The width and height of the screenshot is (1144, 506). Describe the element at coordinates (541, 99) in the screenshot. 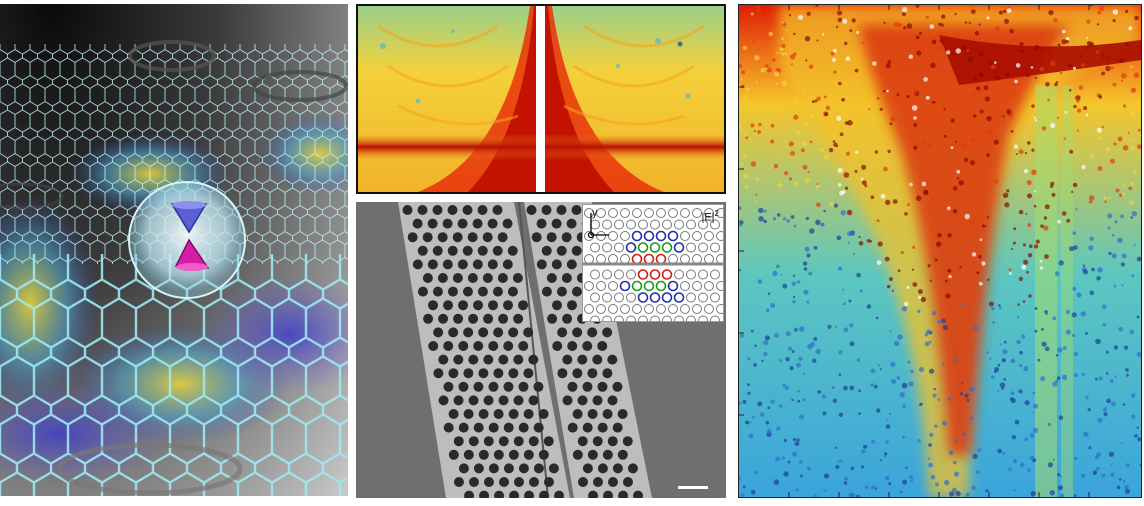

I see `field-intensity-map` at that location.